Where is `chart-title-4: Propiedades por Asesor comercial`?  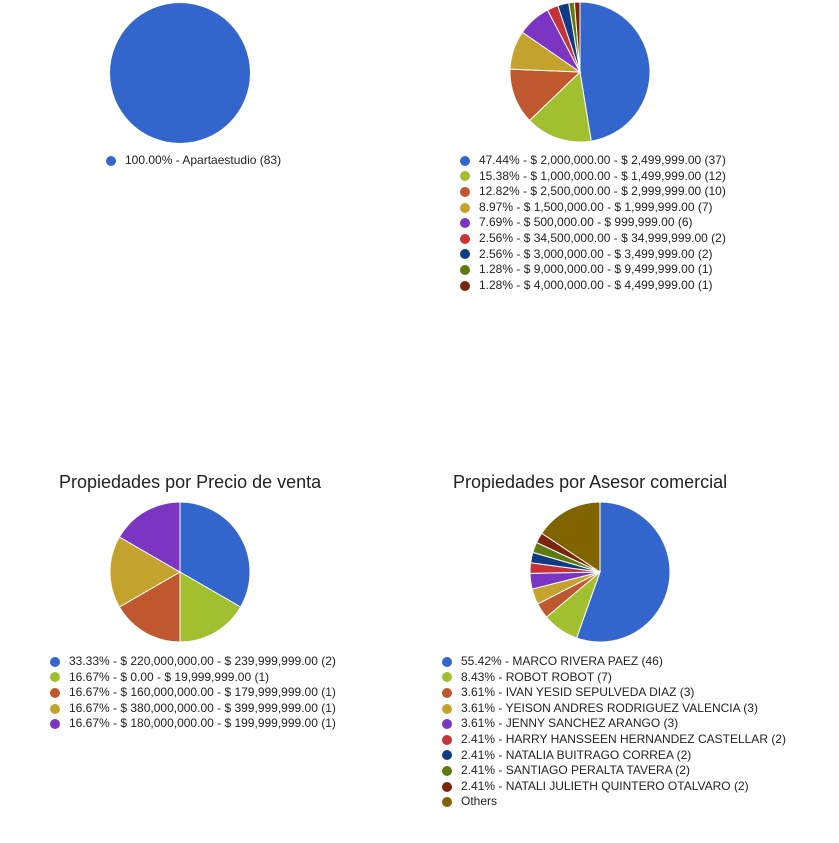 chart-title-4: Propiedades por Asesor comercial is located at coordinates (590, 482).